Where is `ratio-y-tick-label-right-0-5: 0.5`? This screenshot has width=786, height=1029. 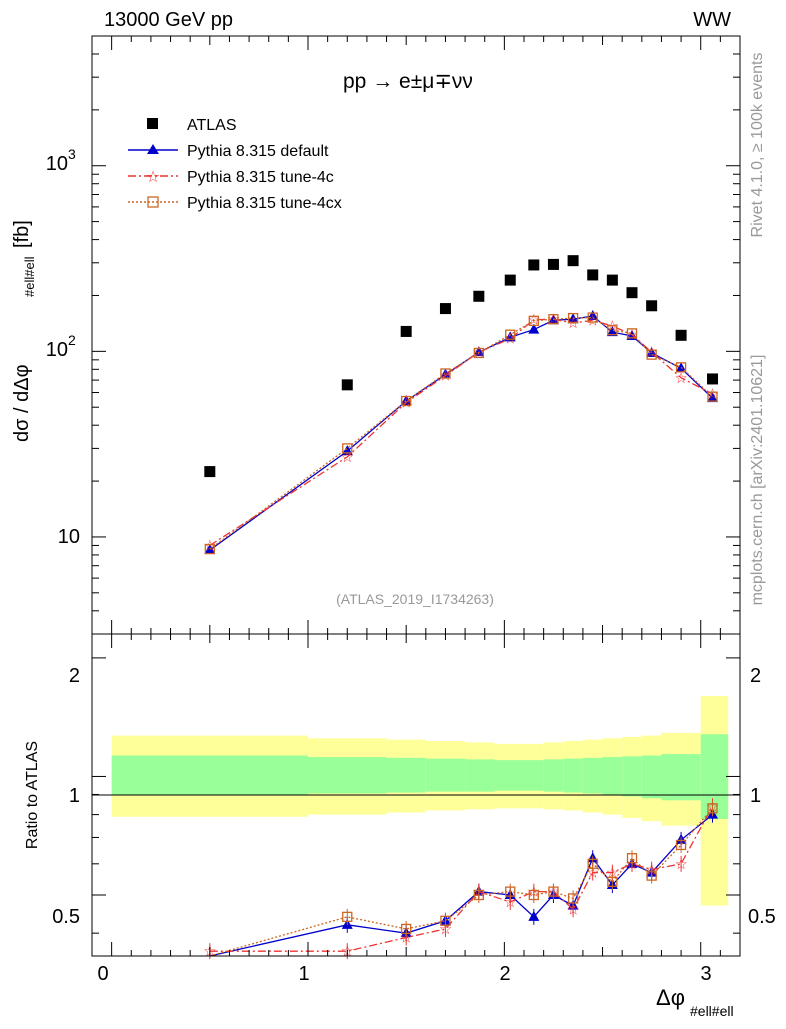 ratio-y-tick-label-right-0-5: 0.5 is located at coordinates (762, 917).